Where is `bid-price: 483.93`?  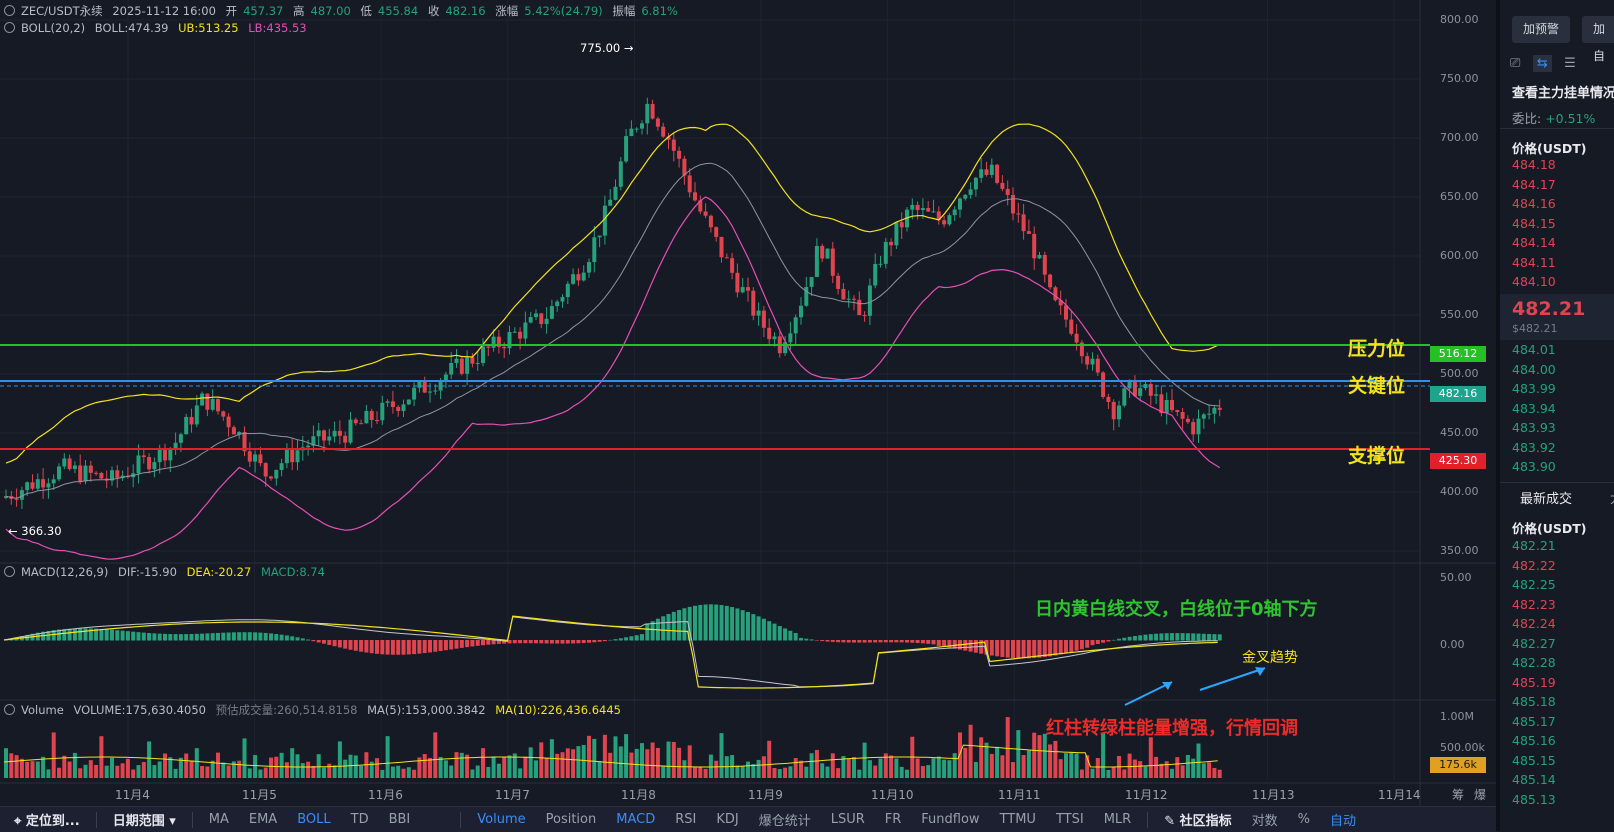
bid-price: 483.93 is located at coordinates (1534, 427).